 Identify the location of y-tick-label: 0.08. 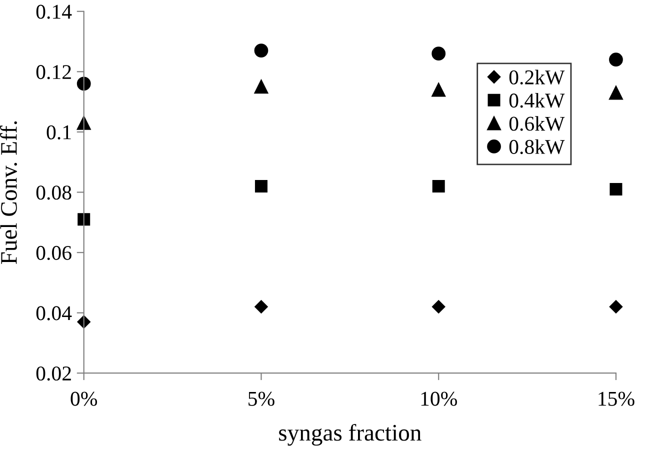
(54, 193).